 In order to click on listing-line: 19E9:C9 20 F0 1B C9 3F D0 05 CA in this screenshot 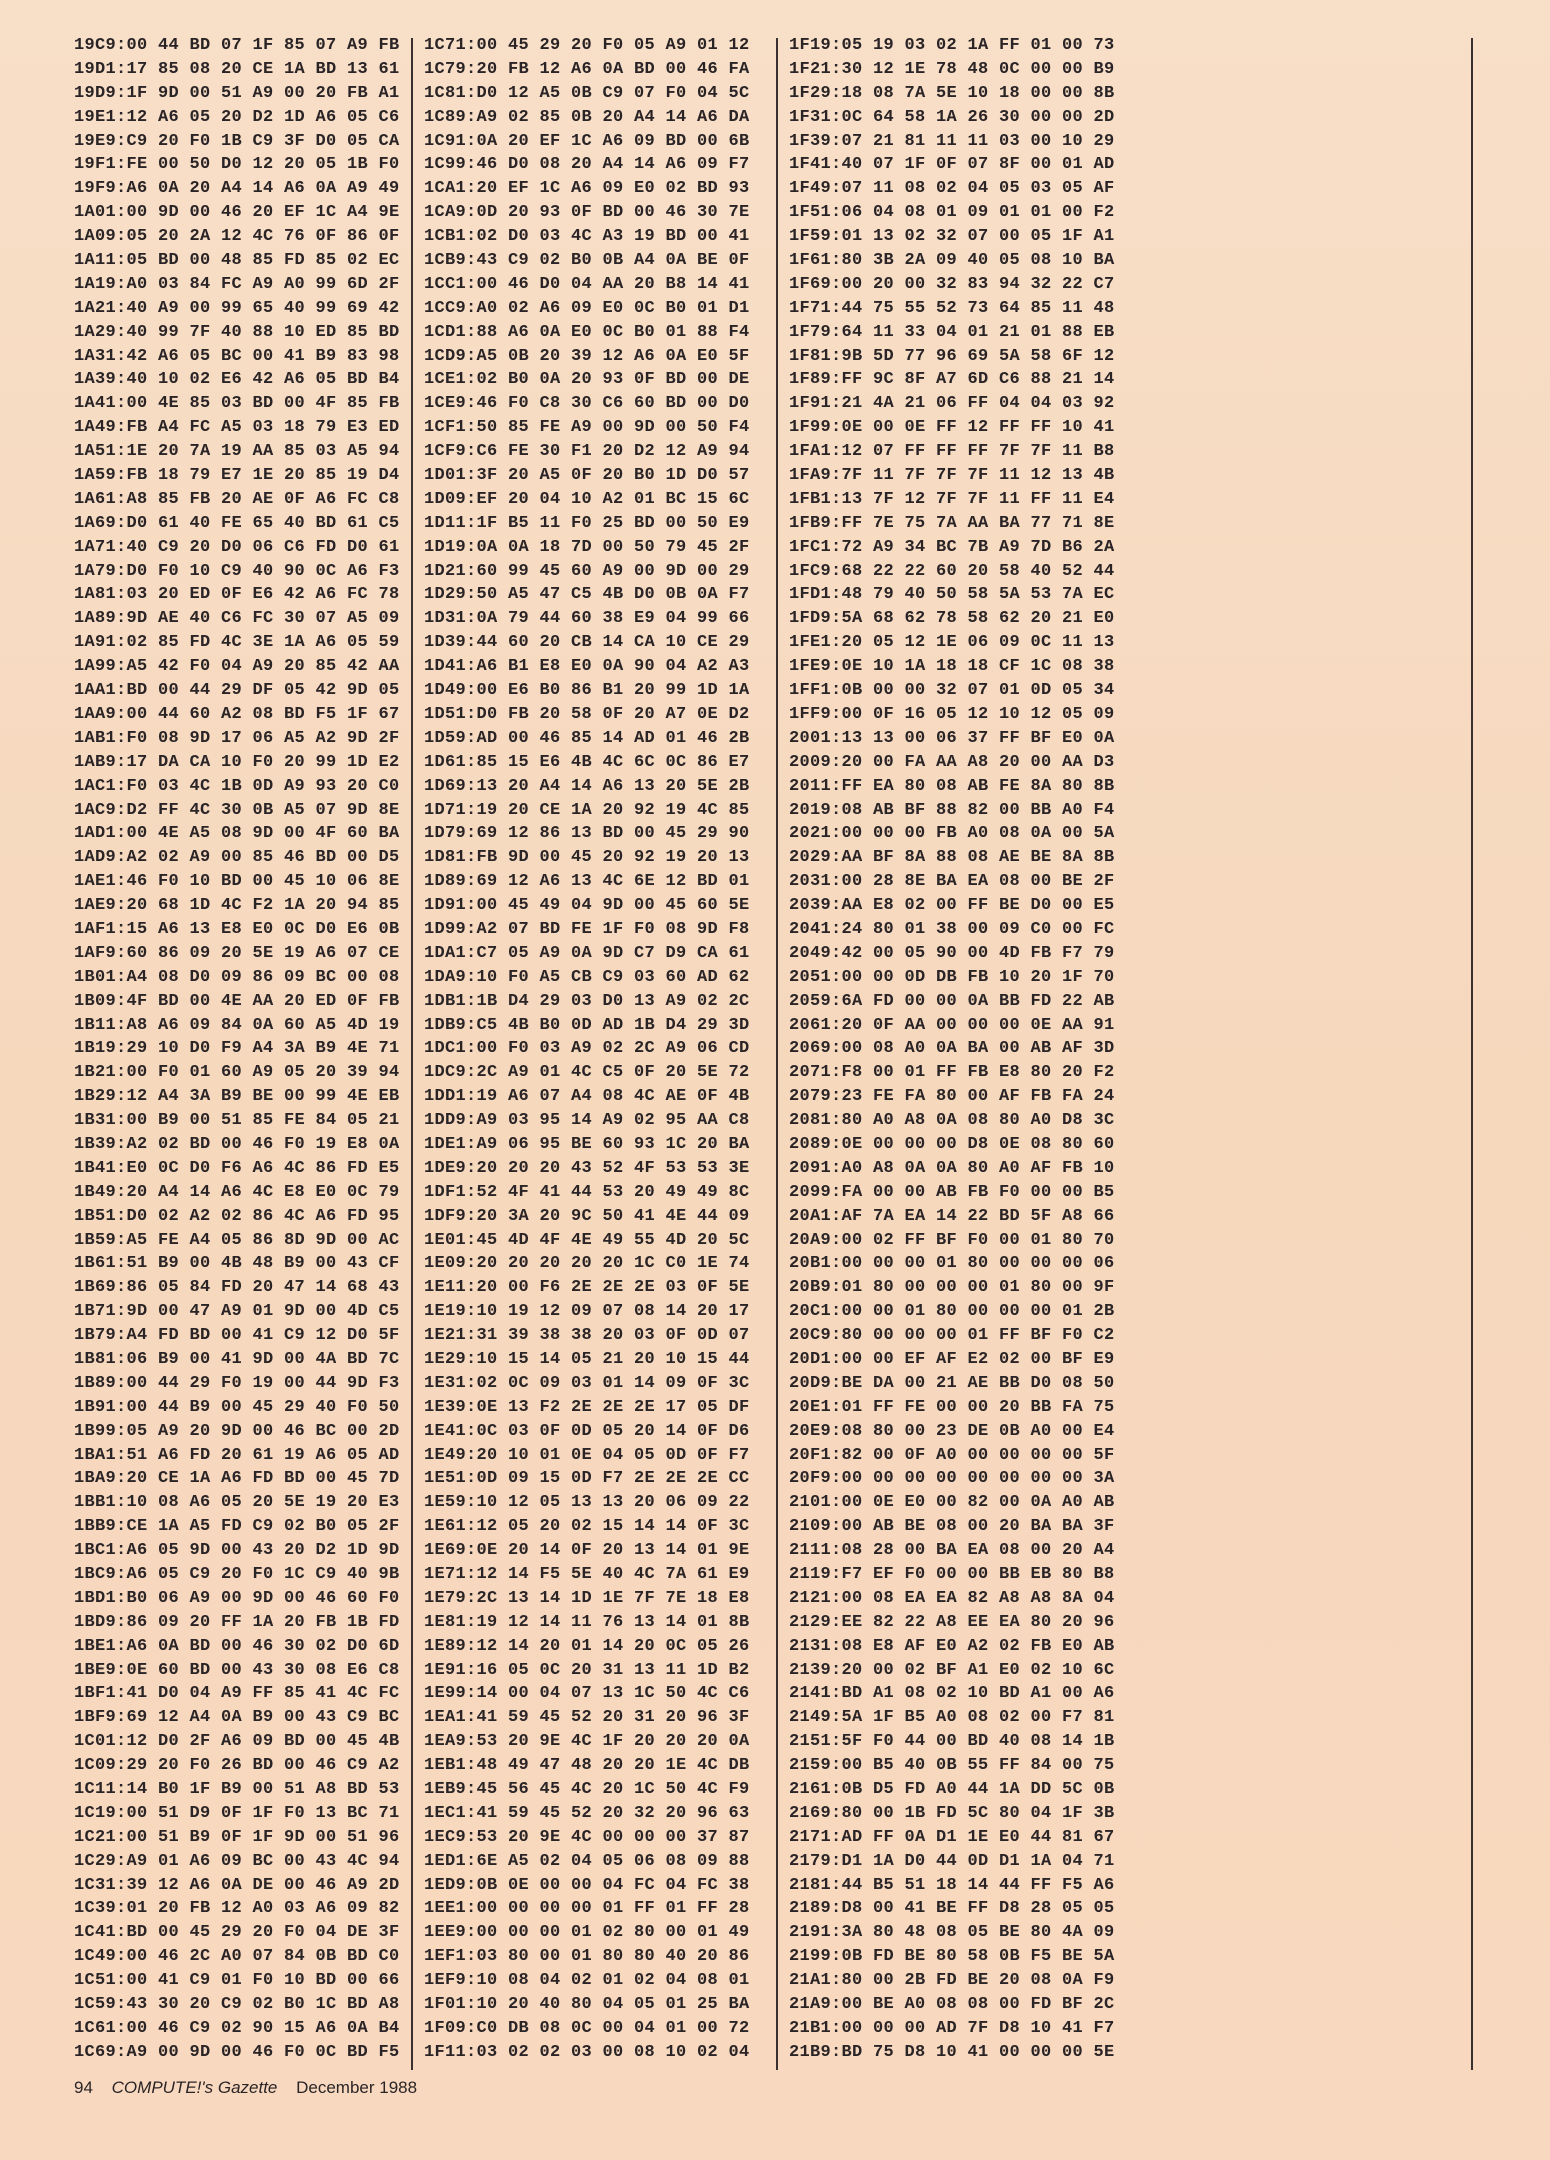, I will do `click(237, 141)`.